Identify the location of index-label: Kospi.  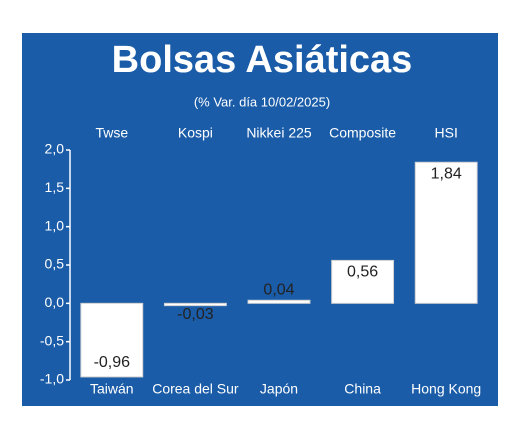
(195, 133).